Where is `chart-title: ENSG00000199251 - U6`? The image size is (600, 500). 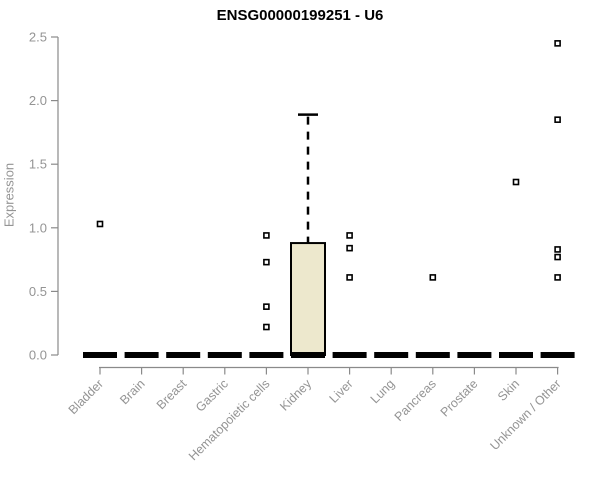
chart-title: ENSG00000199251 - U6 is located at coordinates (300, 15).